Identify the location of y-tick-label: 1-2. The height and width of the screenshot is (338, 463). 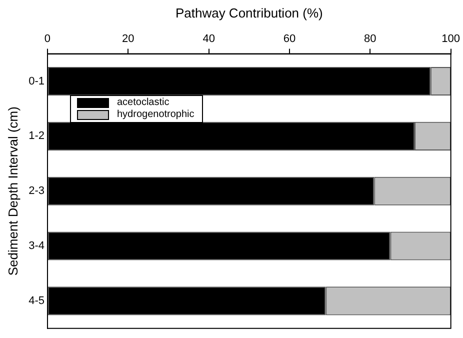
(36, 136).